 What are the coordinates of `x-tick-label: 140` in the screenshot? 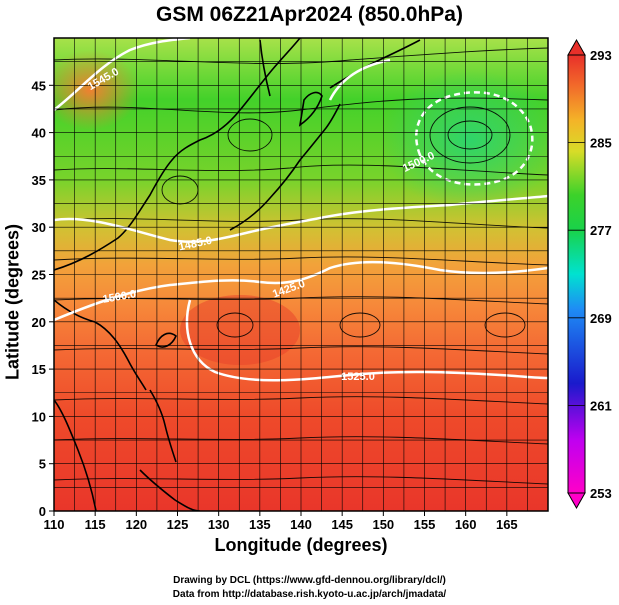 It's located at (301, 524).